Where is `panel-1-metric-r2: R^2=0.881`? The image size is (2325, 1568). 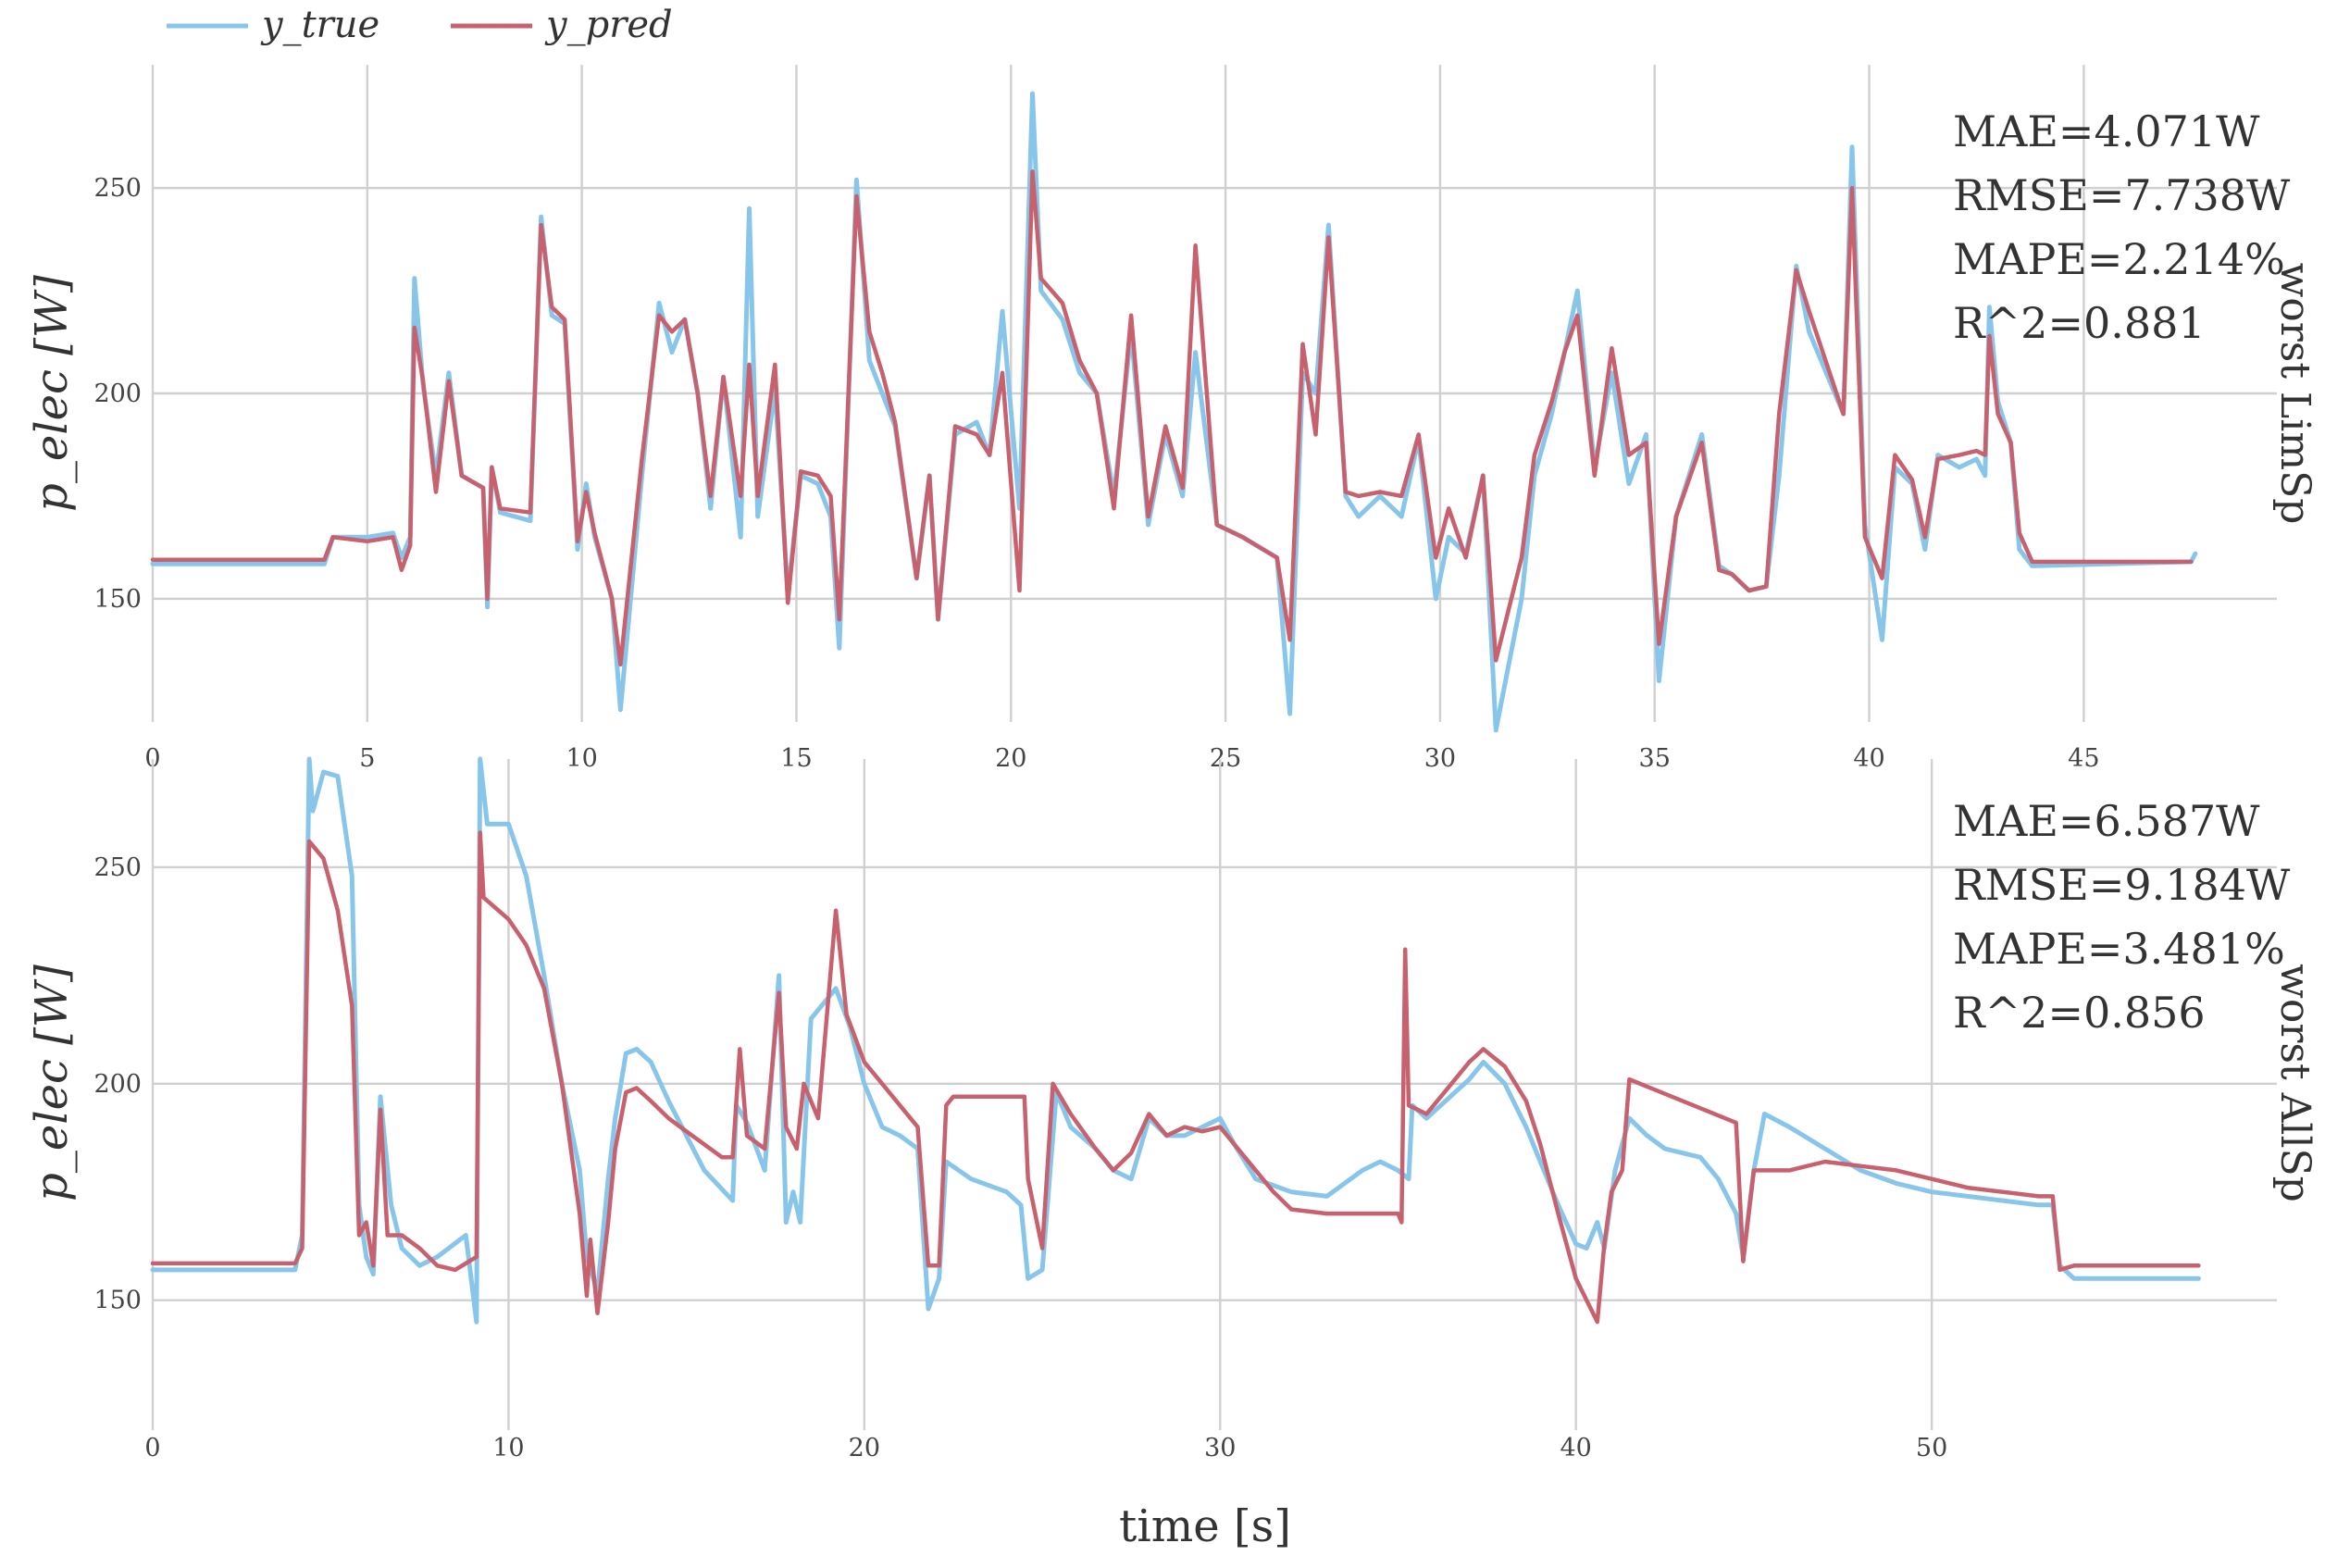
panel-1-metric-r2: R^2=0.881 is located at coordinates (2079, 323).